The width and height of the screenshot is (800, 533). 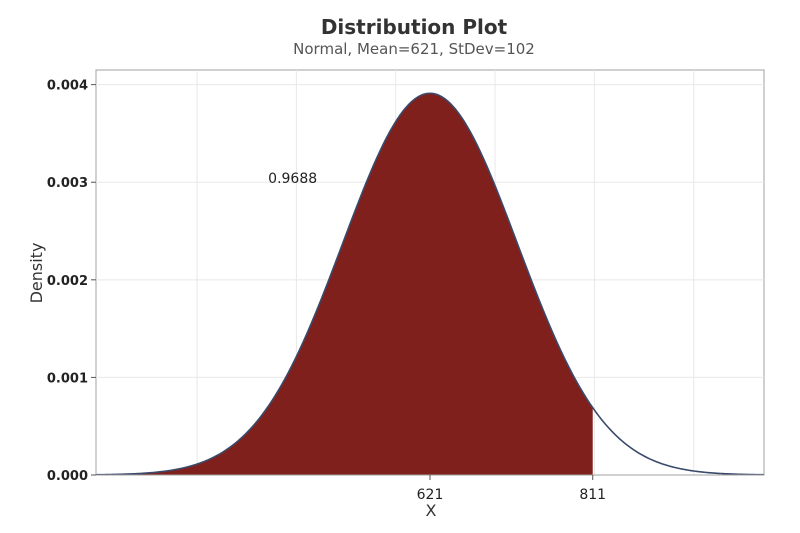 What do you see at coordinates (592, 495) in the screenshot?
I see `x-tick-label: 811` at bounding box center [592, 495].